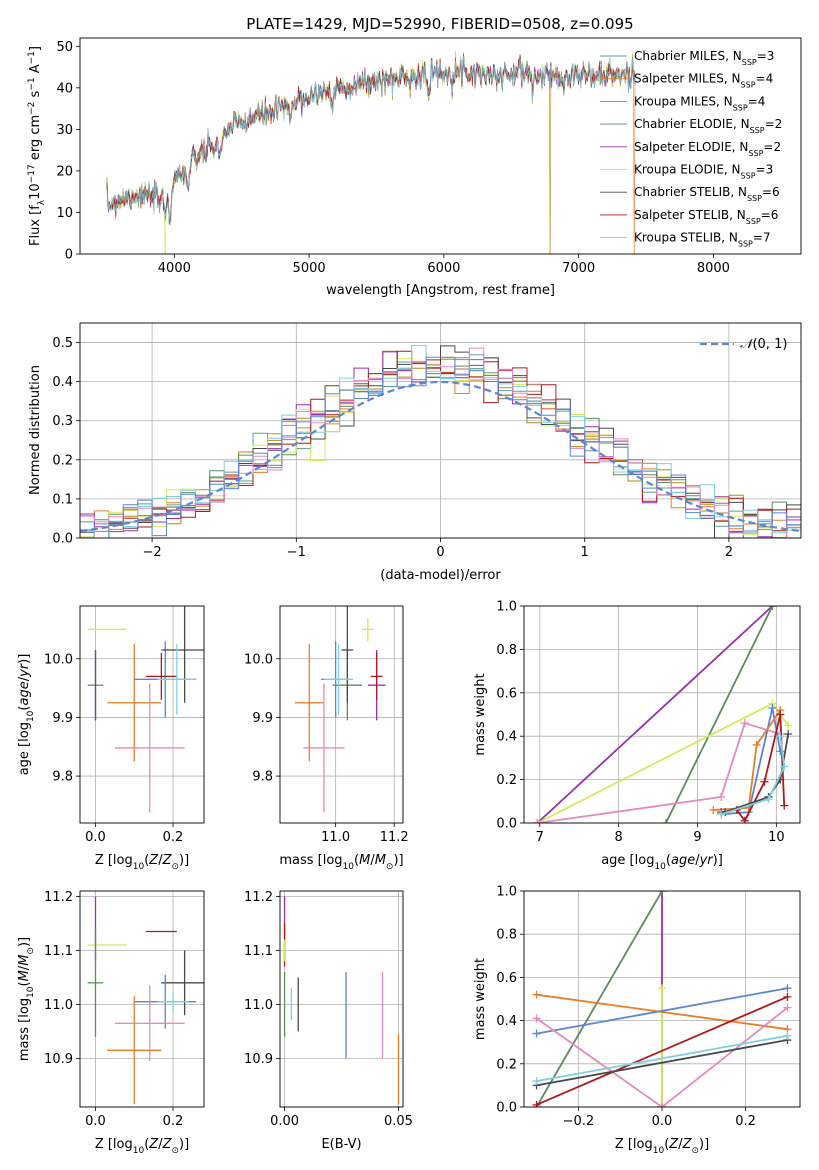 The width and height of the screenshot is (819, 1170). Describe the element at coordinates (64, 213) in the screenshot. I see `y-tick-label: 10` at that location.